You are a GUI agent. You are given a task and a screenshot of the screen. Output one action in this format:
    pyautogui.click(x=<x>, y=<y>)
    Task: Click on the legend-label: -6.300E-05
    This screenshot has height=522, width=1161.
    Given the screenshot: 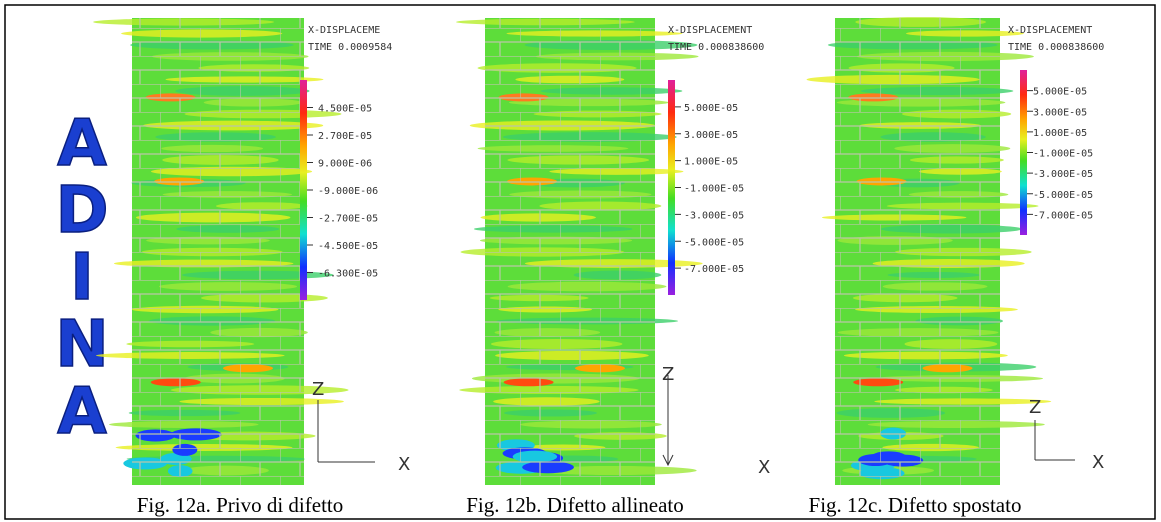 What is the action you would take?
    pyautogui.click(x=348, y=274)
    